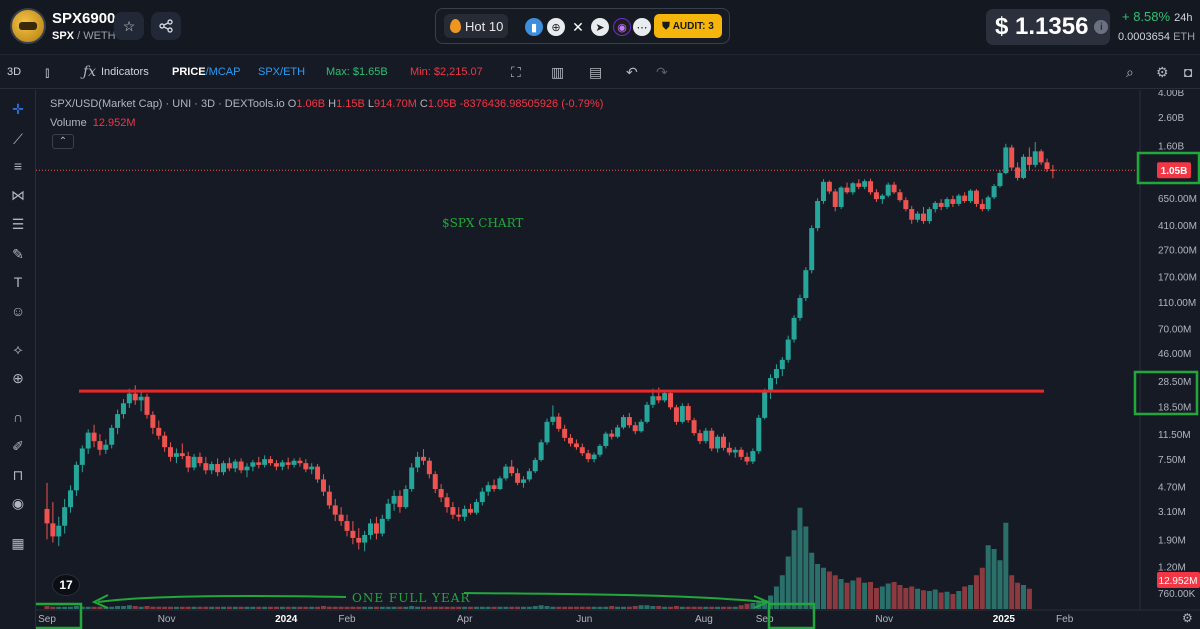 The width and height of the screenshot is (1200, 629). I want to click on year-span-label: ONE FULL YEAR, so click(411, 598).